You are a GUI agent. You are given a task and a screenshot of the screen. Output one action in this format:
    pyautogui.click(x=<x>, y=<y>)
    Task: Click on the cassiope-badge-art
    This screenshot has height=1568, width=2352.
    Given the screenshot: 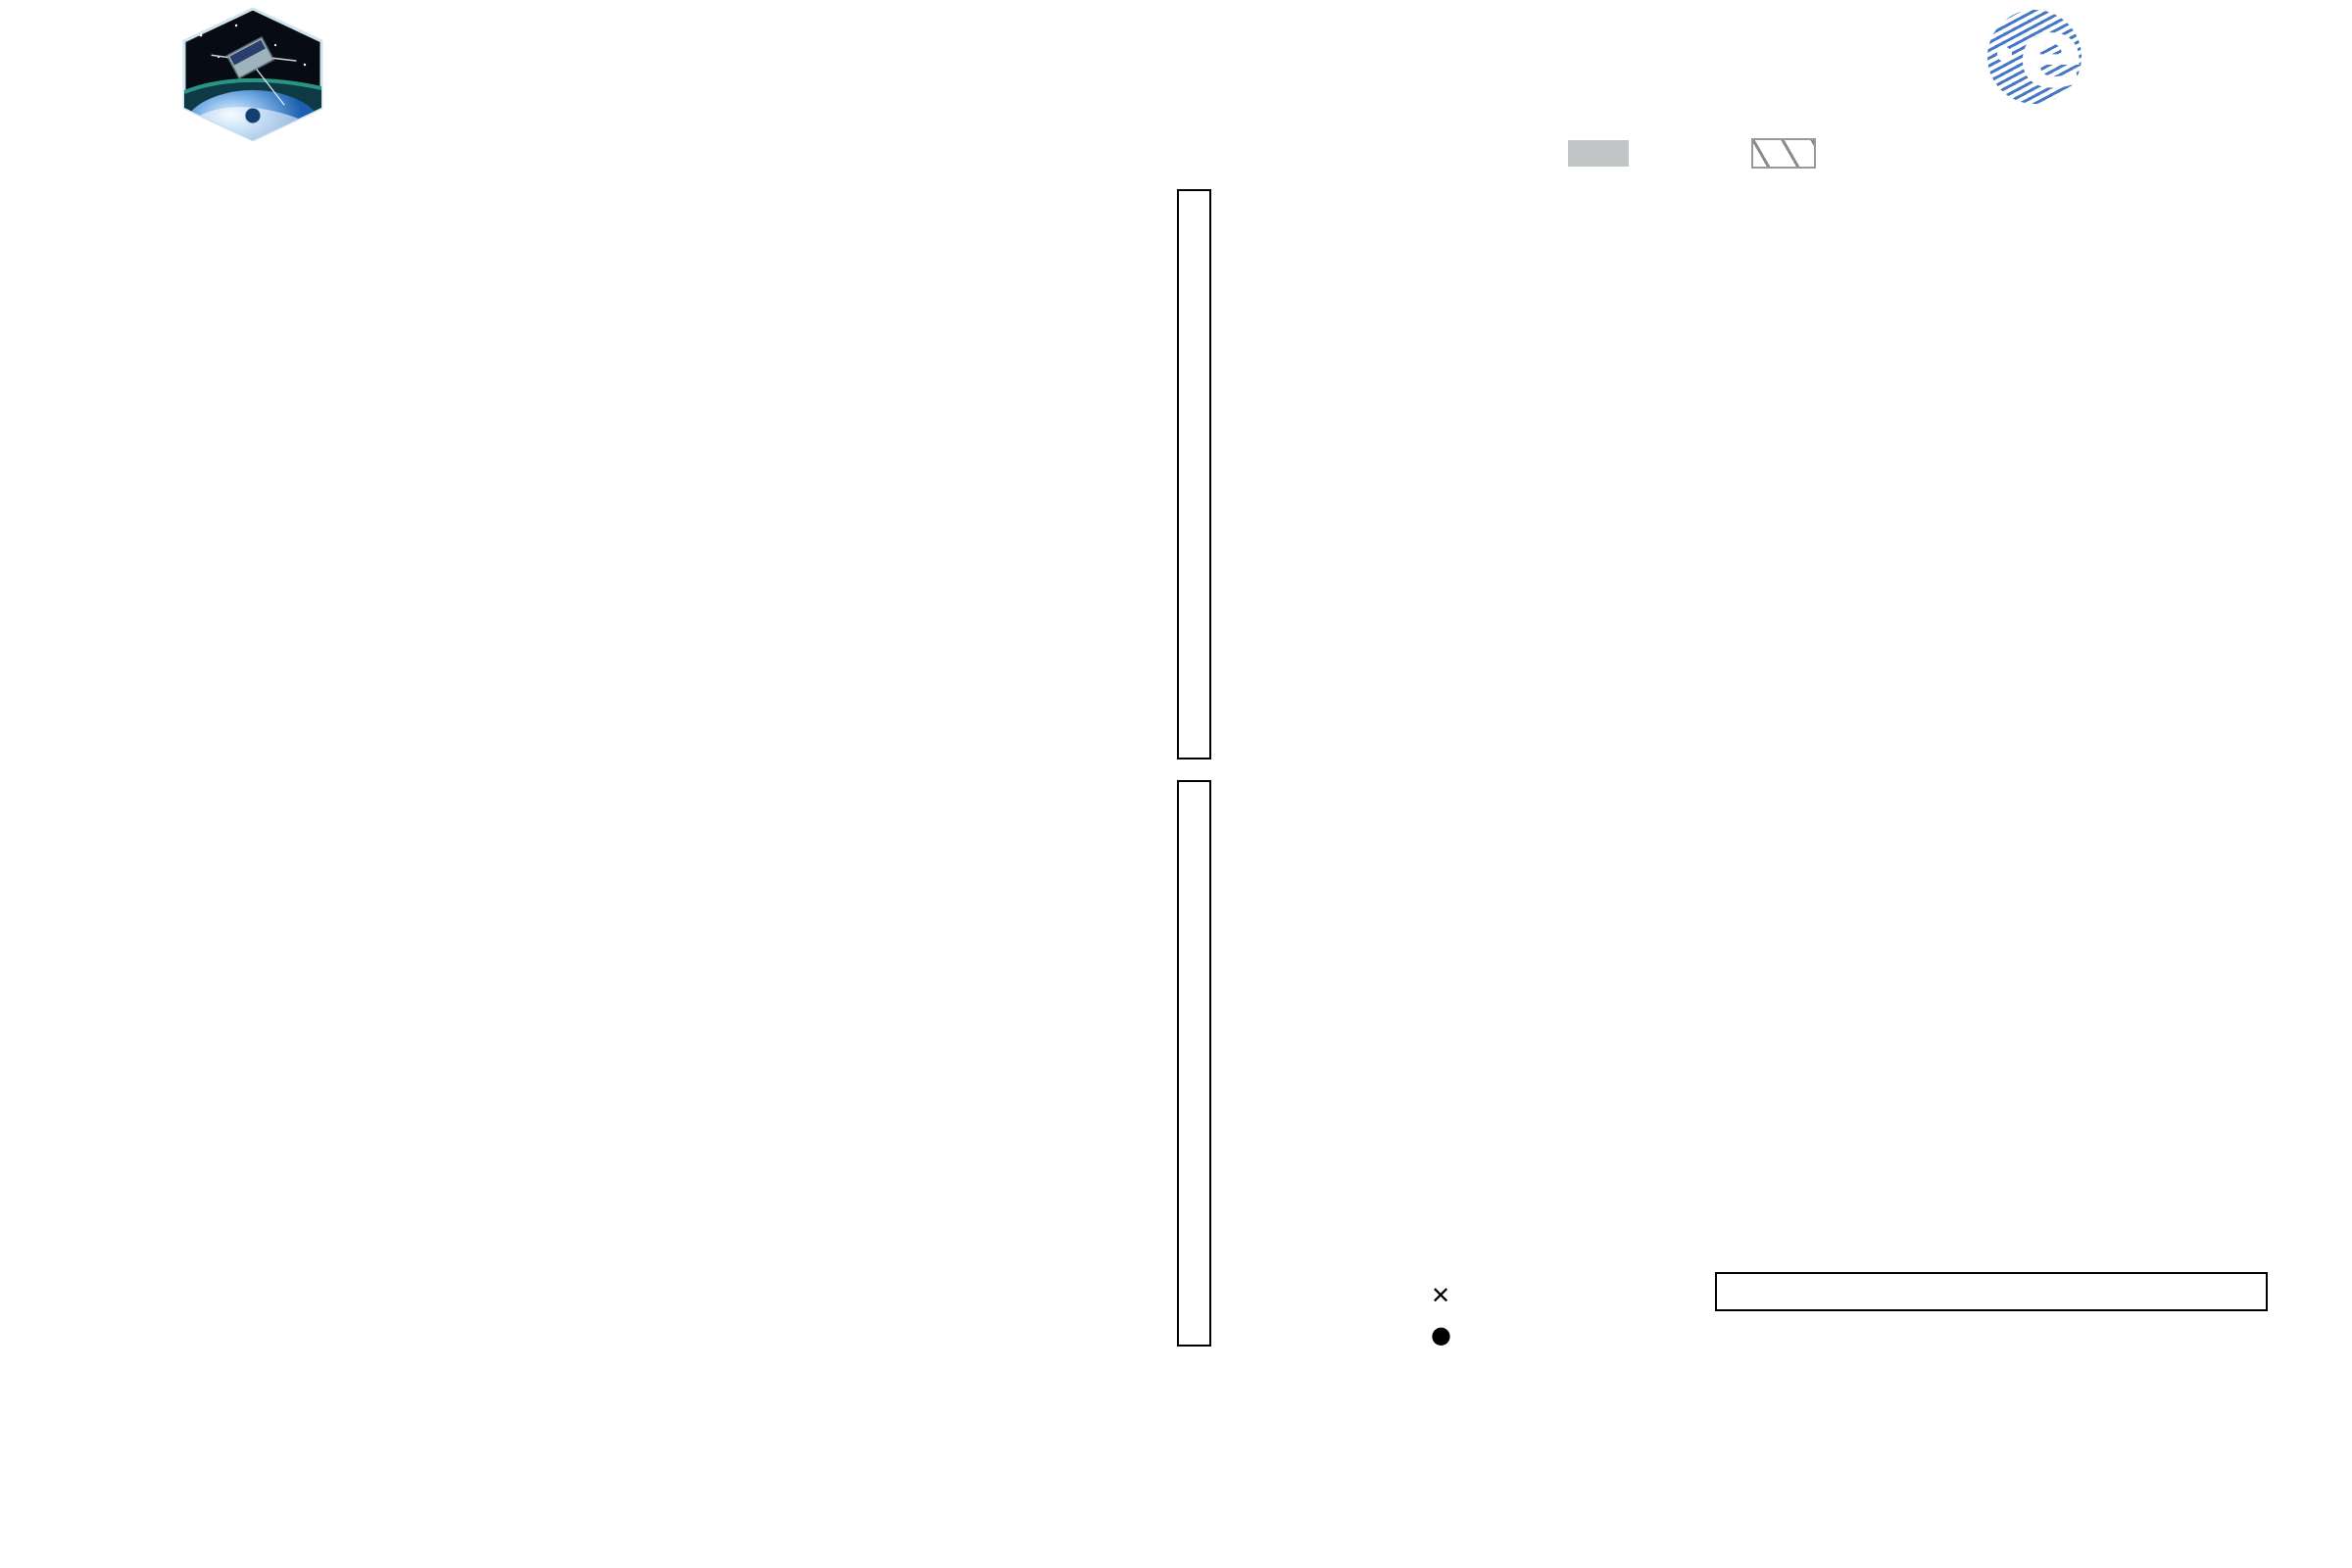 What is the action you would take?
    pyautogui.click(x=253, y=74)
    